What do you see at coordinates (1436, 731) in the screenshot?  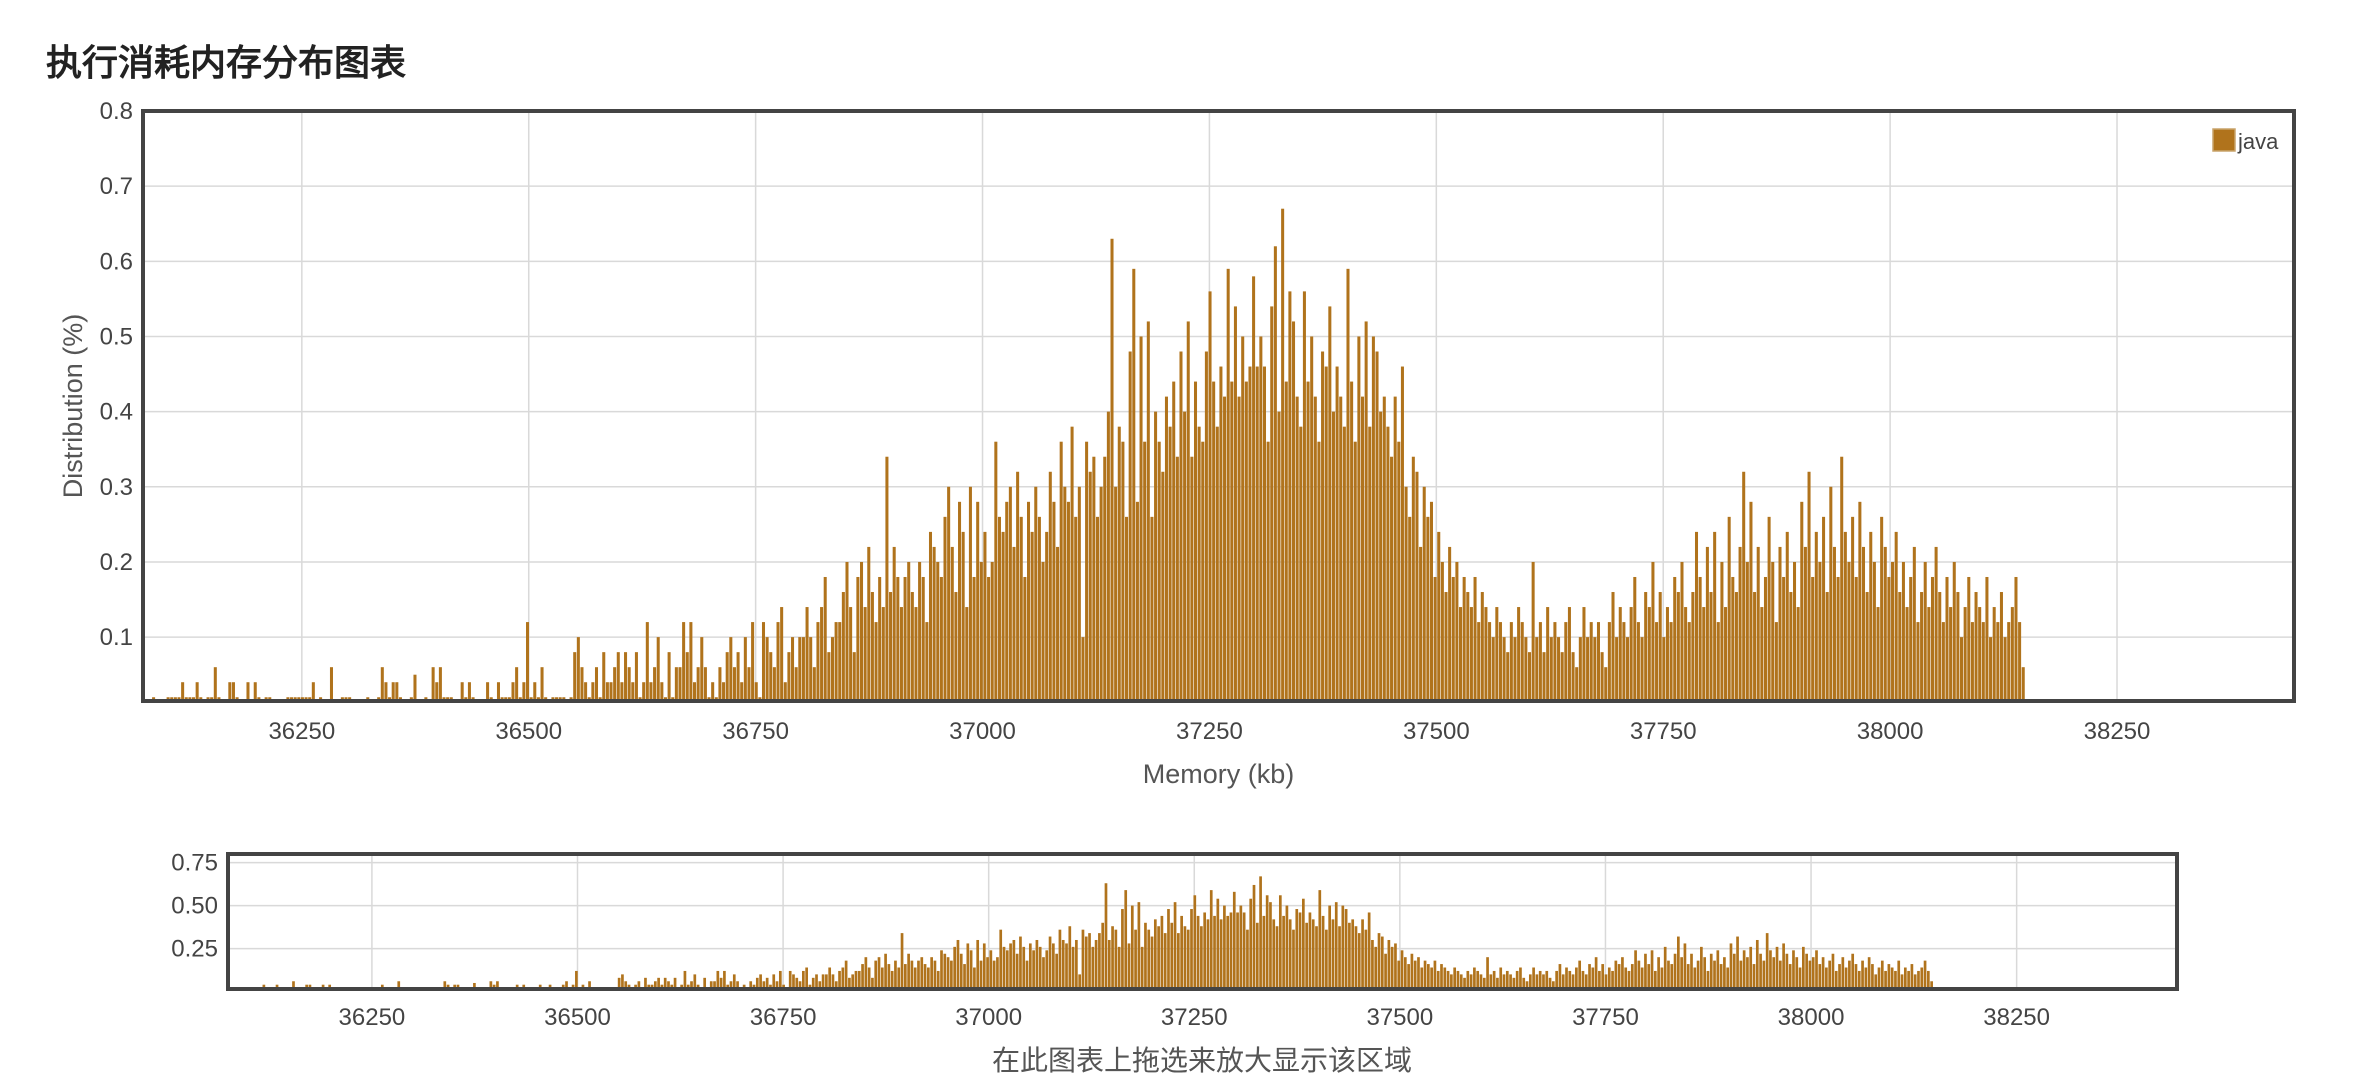 I see `x-tick-label: 37500` at bounding box center [1436, 731].